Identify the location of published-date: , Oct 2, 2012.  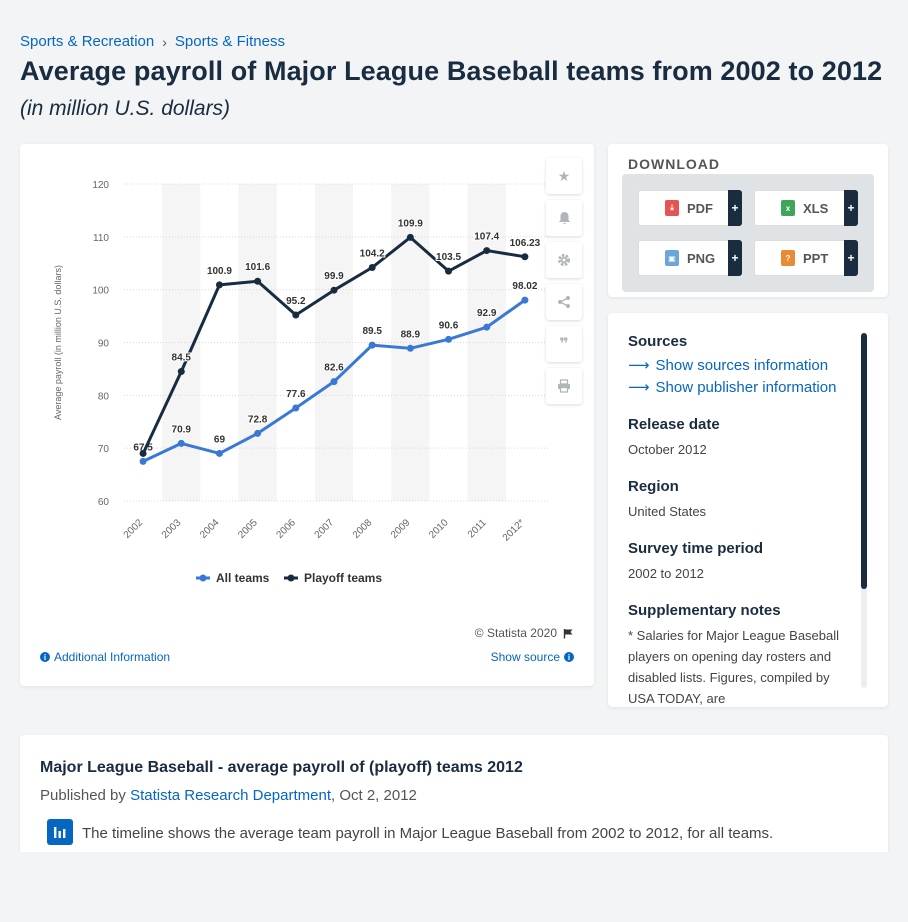
(374, 795).